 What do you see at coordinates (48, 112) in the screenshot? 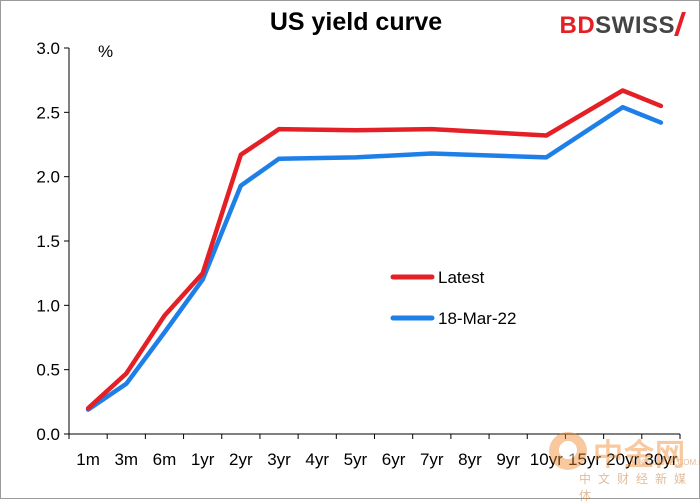
I see `y-tick-label: 2.5` at bounding box center [48, 112].